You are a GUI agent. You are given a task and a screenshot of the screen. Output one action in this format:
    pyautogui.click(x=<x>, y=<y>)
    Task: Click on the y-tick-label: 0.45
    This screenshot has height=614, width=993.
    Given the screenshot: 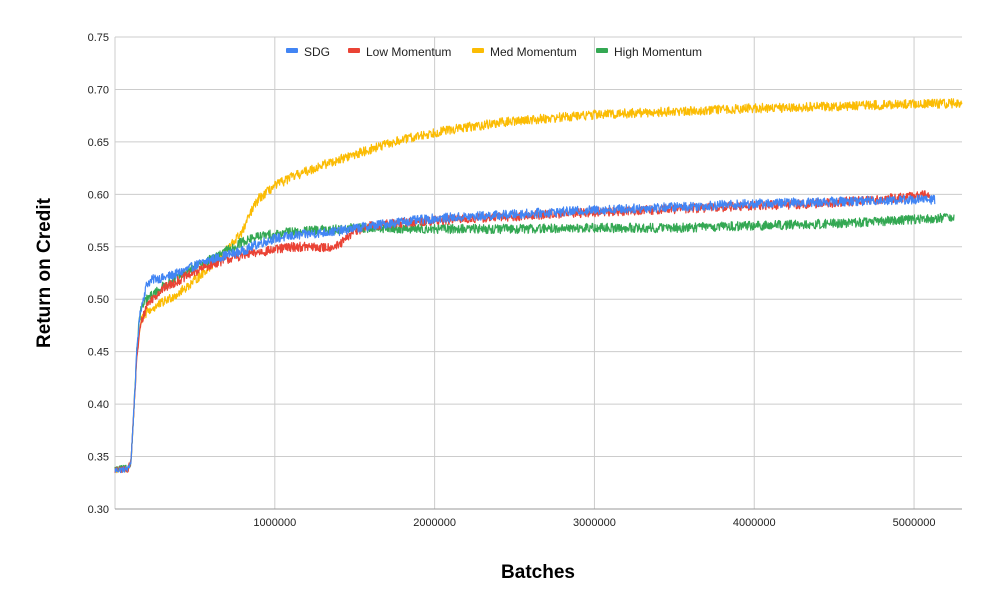 What is the action you would take?
    pyautogui.click(x=98, y=353)
    